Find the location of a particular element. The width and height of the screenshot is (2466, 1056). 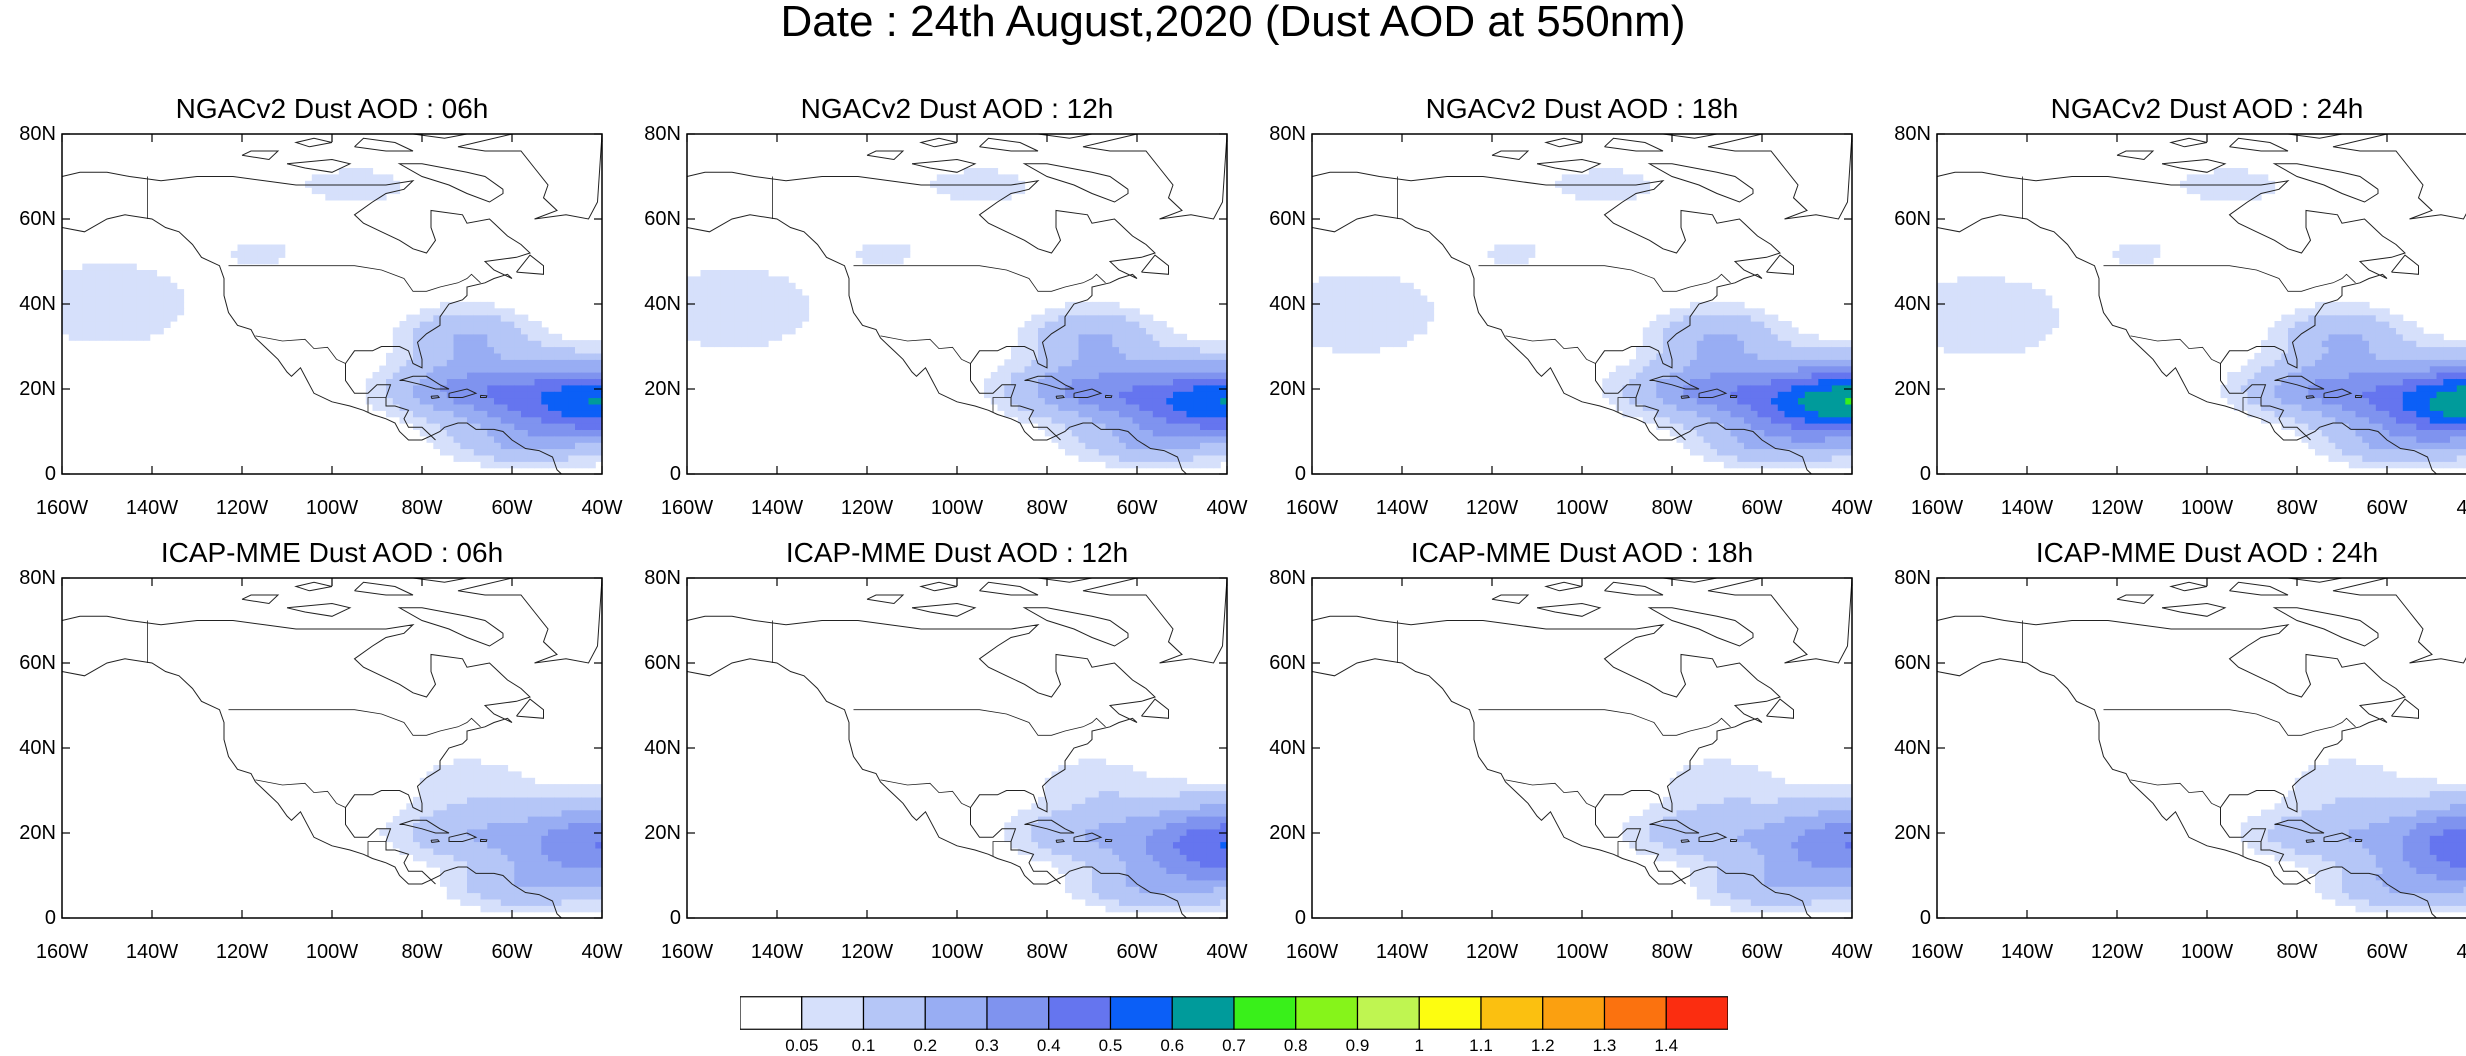

coastline is located at coordinates (1563, 142).